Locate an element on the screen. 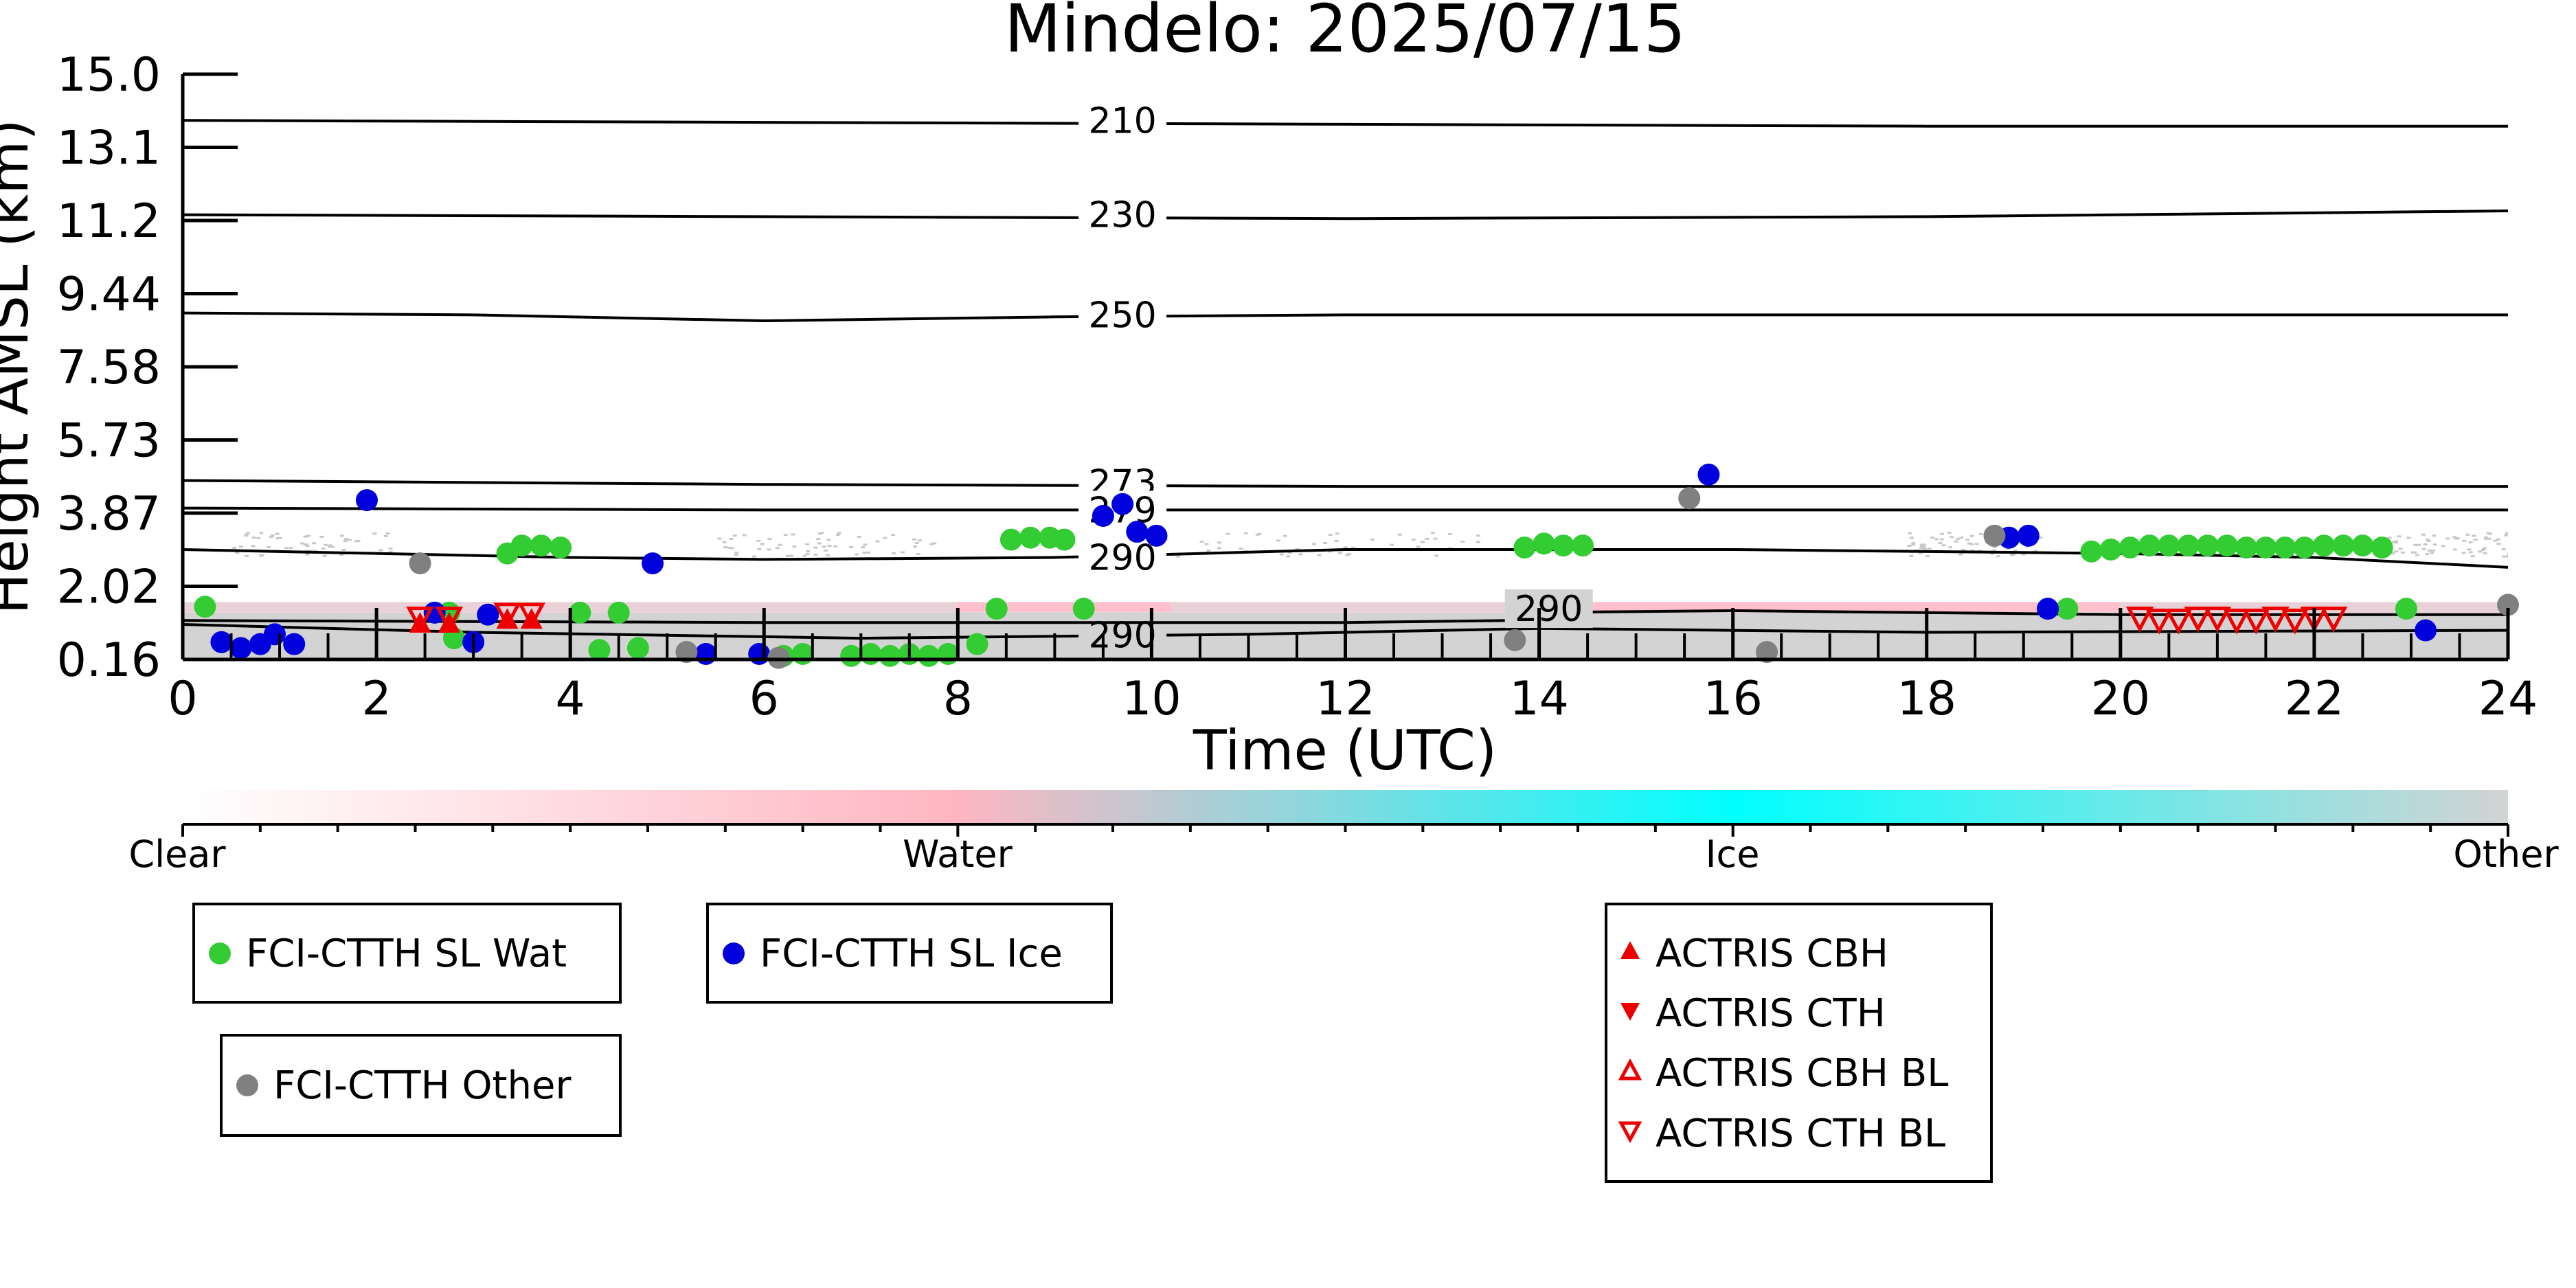 The image size is (2576, 1288). chart-title: Mindelo: 2025/07/15 is located at coordinates (1345, 33).